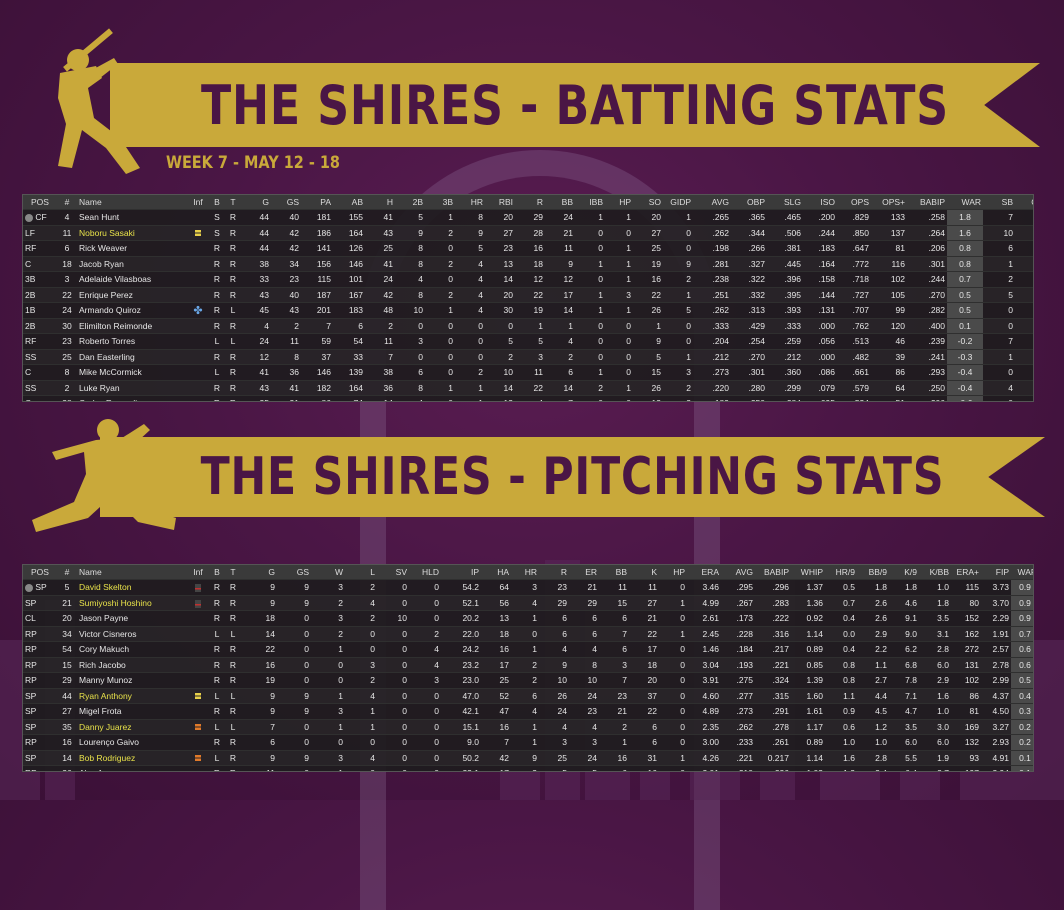 Image resolution: width=1064 pixels, height=910 pixels. Describe the element at coordinates (132, 727) in the screenshot. I see `player-name-link: Danny Juarez` at that location.